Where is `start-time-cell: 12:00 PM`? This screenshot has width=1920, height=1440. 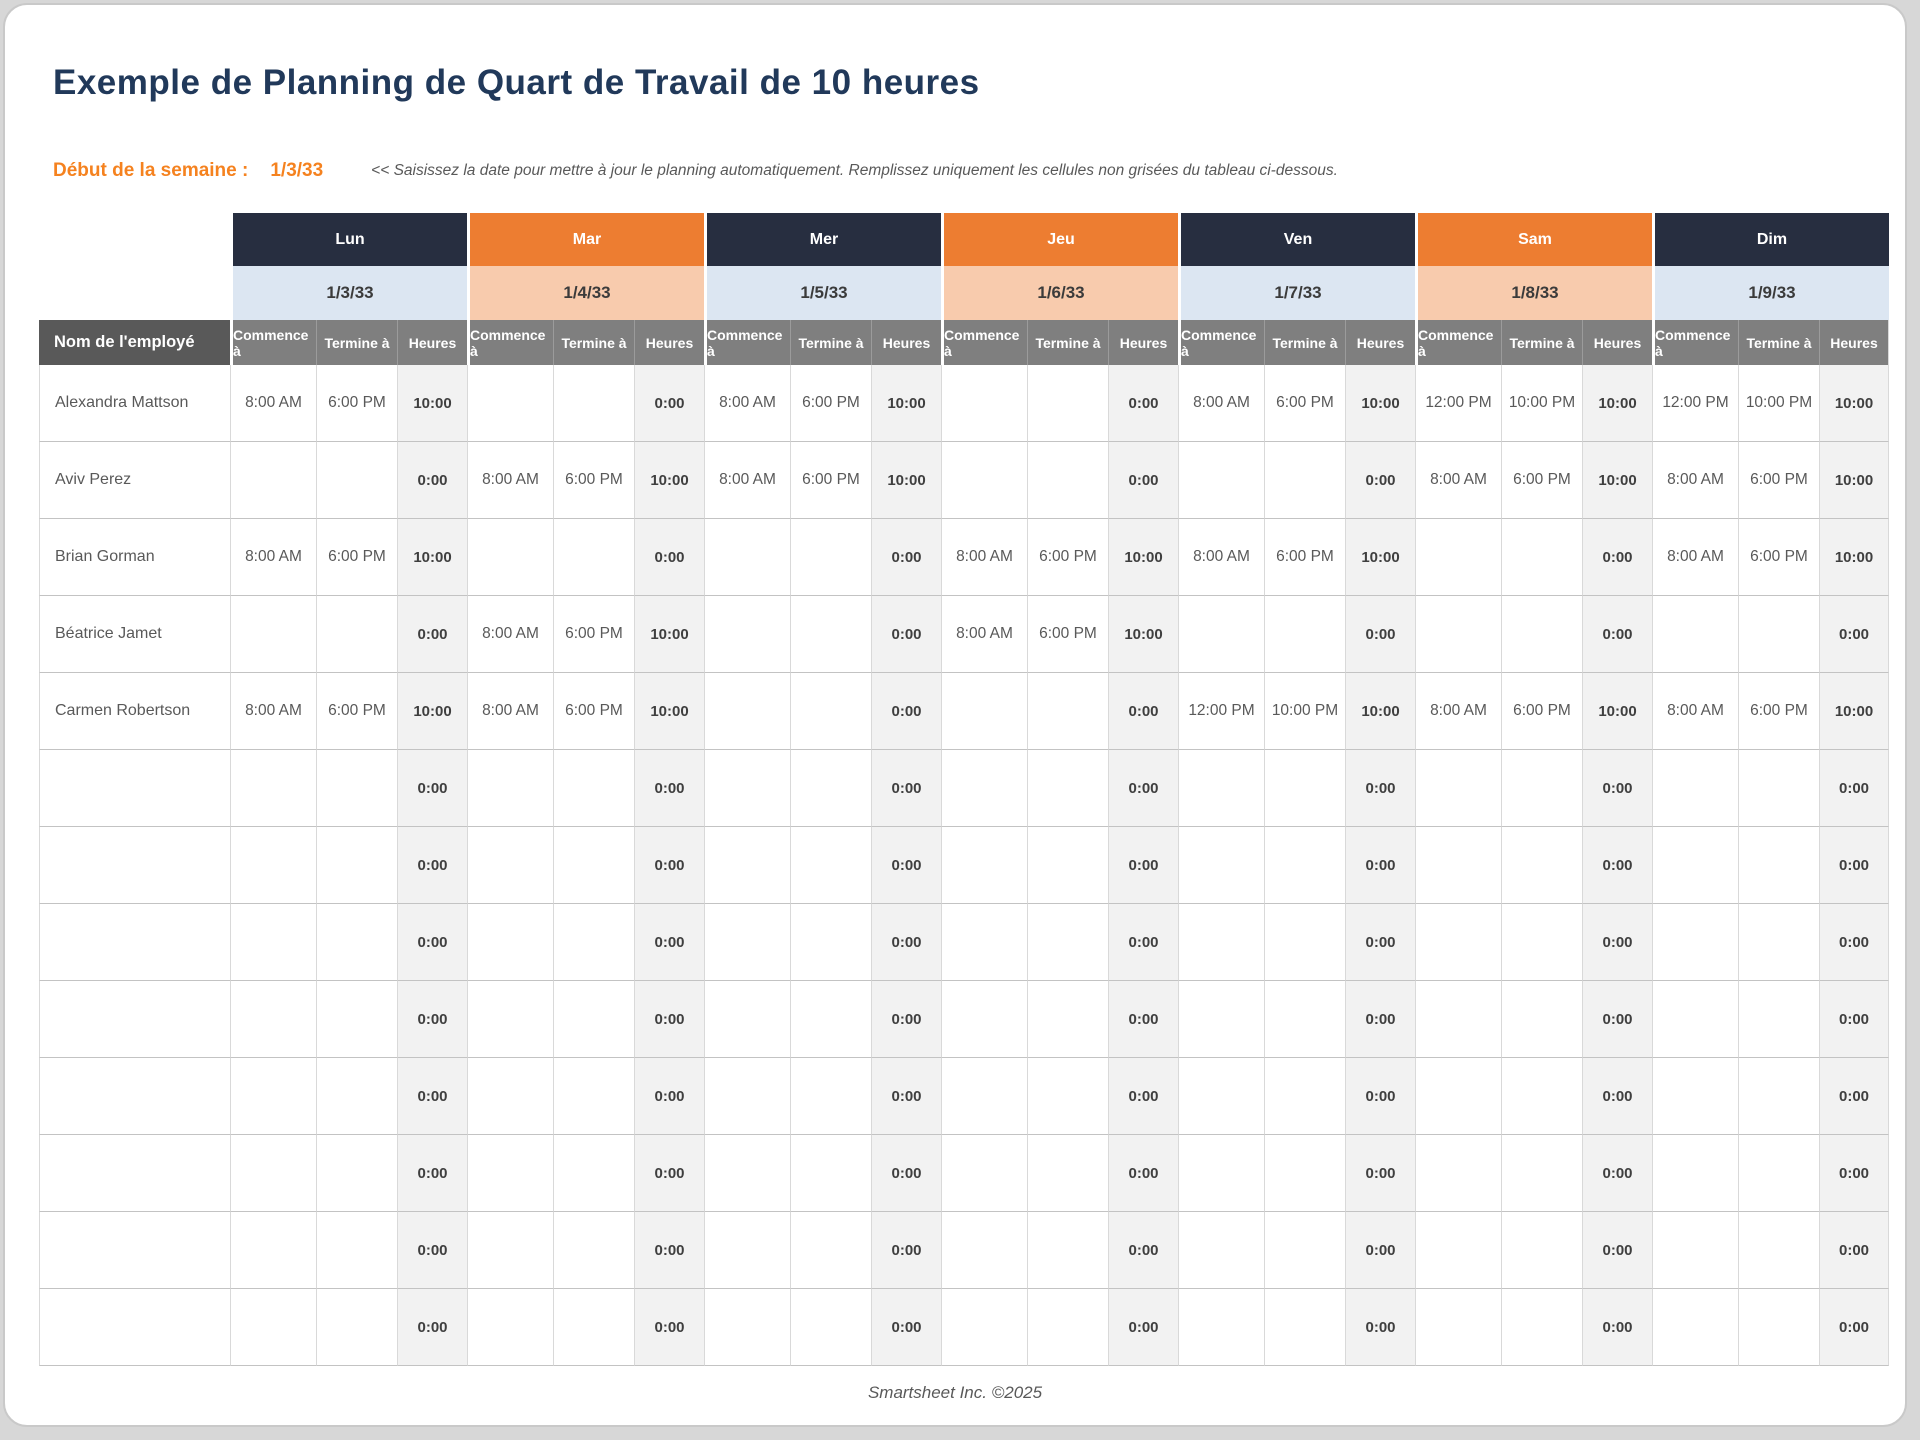 start-time-cell: 12:00 PM is located at coordinates (1221, 711).